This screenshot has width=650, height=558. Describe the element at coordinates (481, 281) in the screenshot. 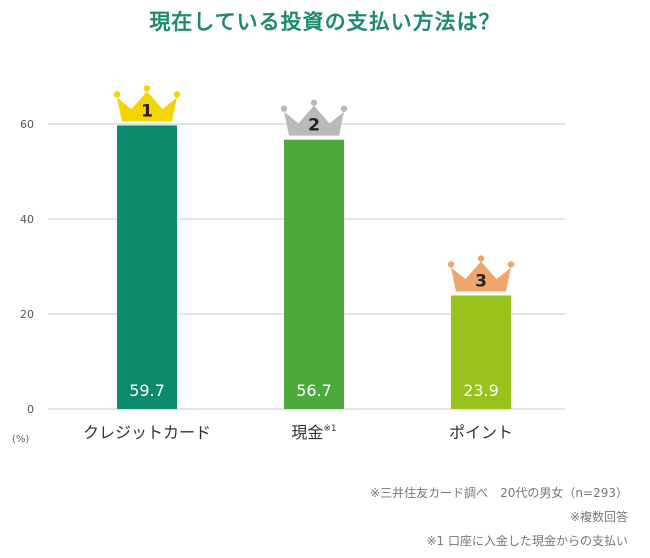

I see `rank-label: 3` at that location.